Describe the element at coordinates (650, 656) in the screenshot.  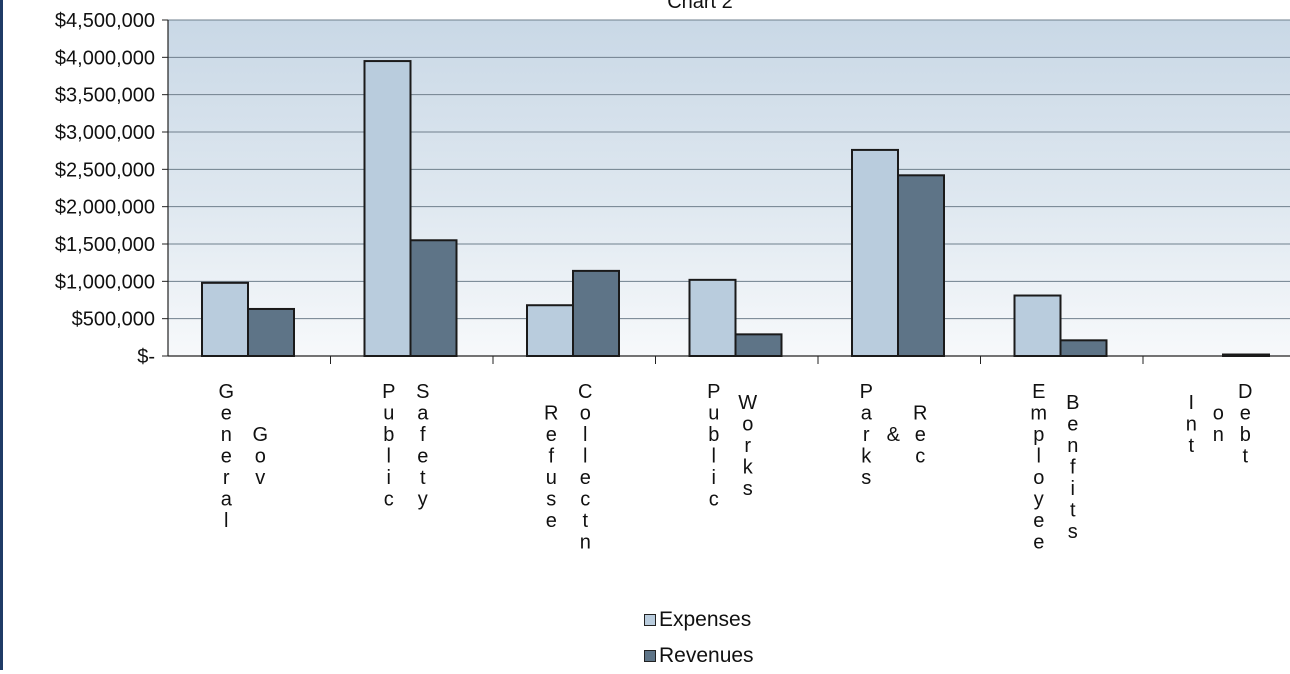
I see `legend-swatch-revenues` at that location.